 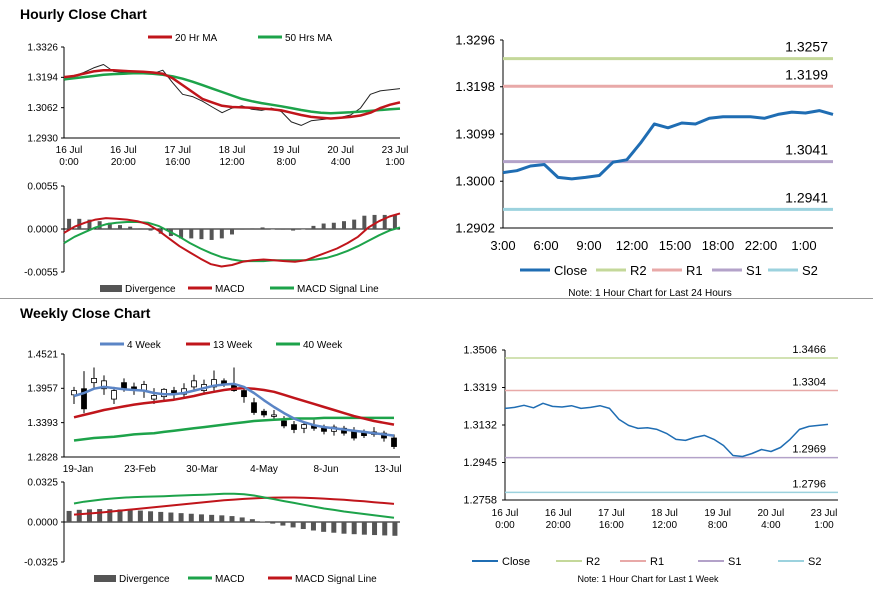 I want to click on hourly-24h-xtick-label: 22:00, so click(x=761, y=245).